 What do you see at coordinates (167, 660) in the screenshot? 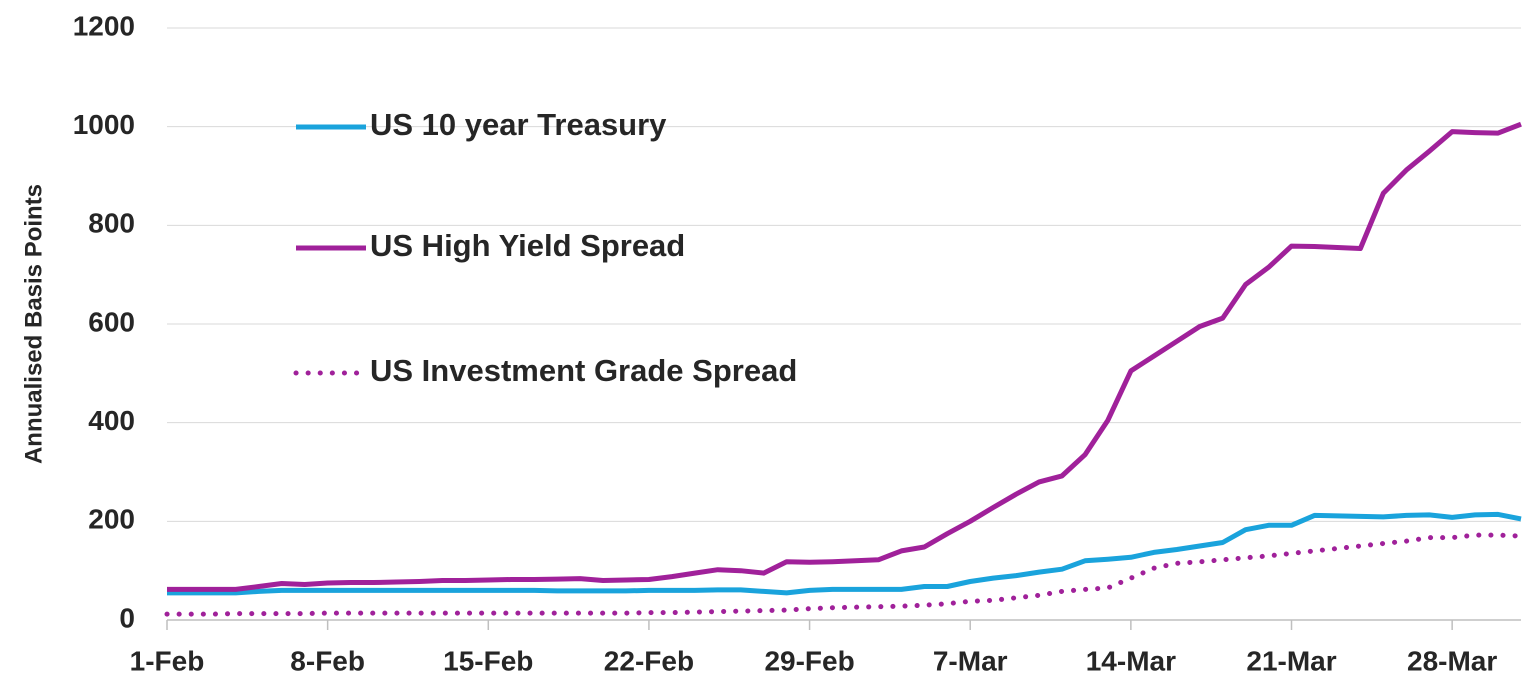
I see `x-tick-label: 1-Feb` at bounding box center [167, 660].